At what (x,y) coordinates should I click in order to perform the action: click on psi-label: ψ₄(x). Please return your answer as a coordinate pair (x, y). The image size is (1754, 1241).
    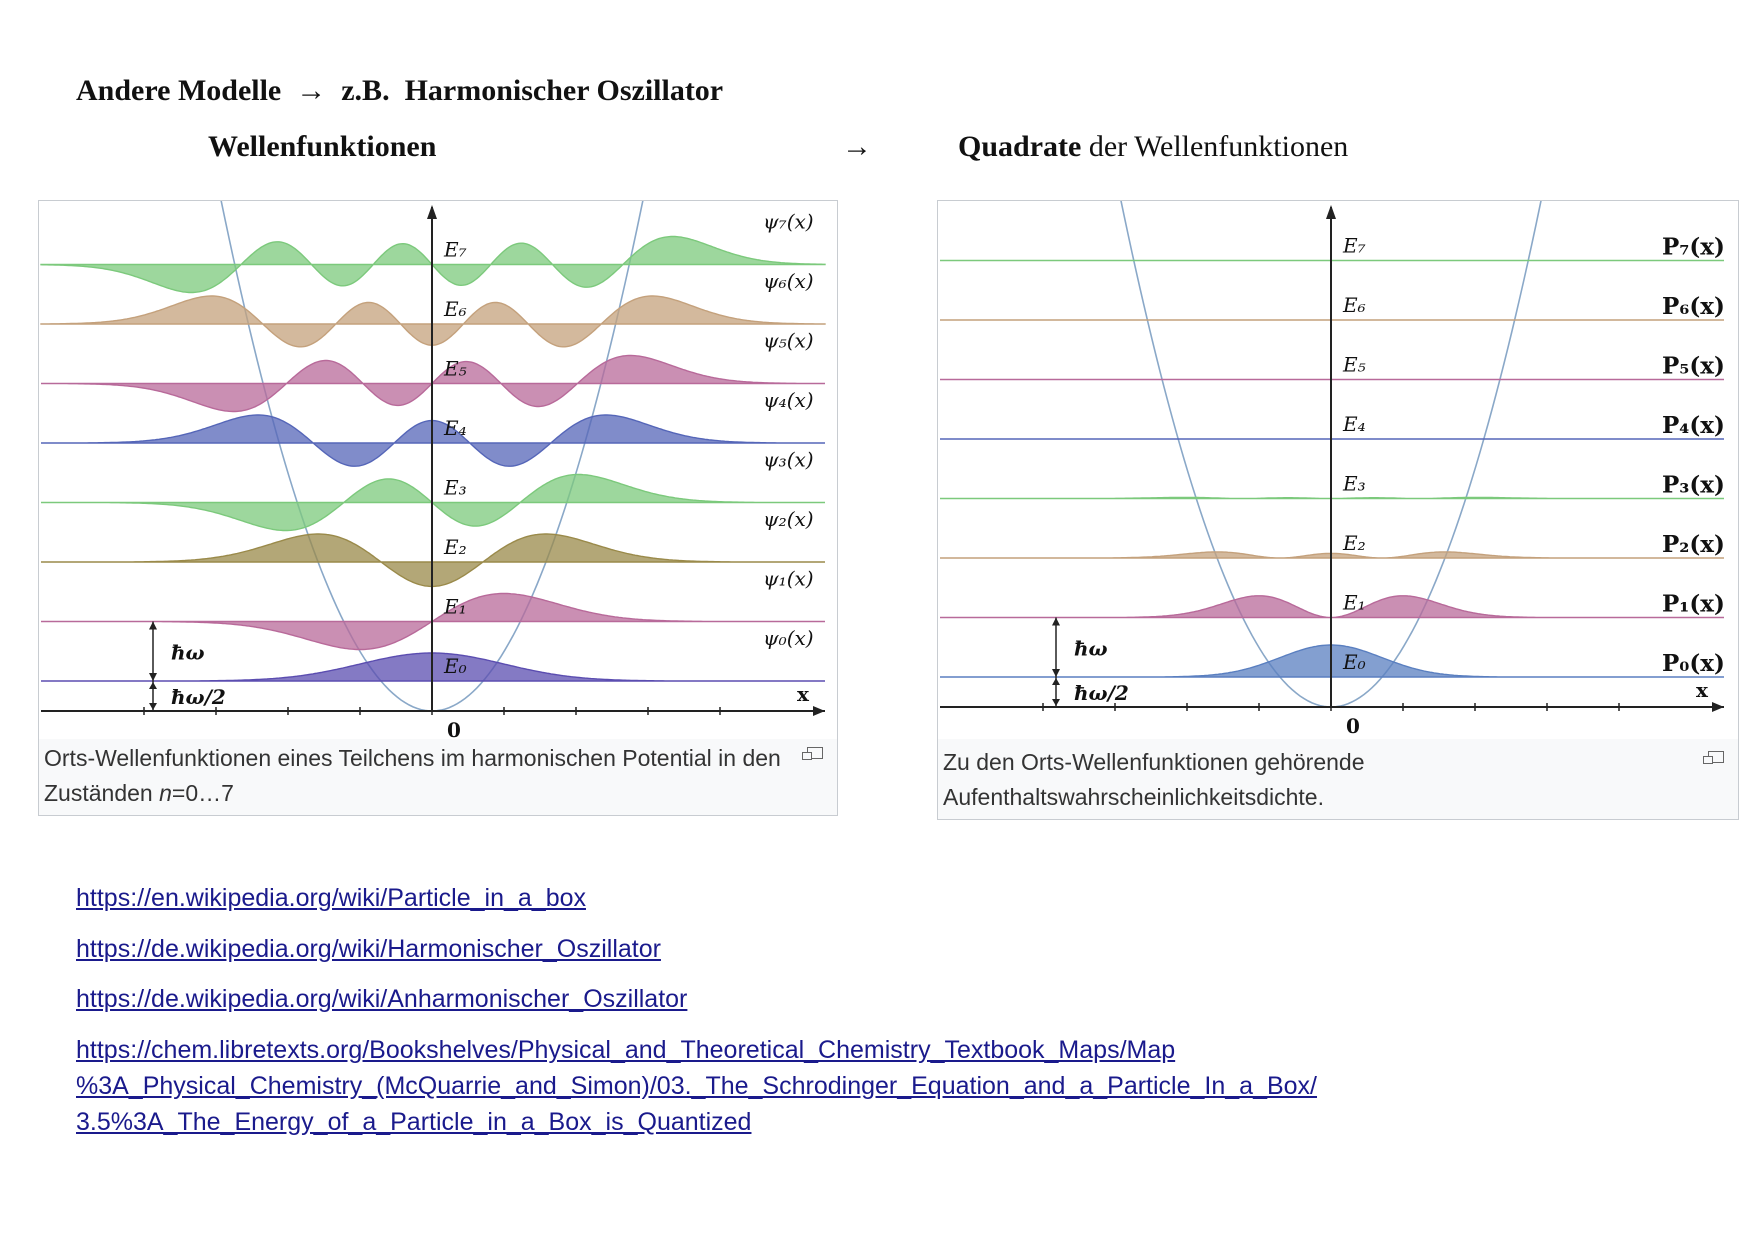
    Looking at the image, I should click on (788, 400).